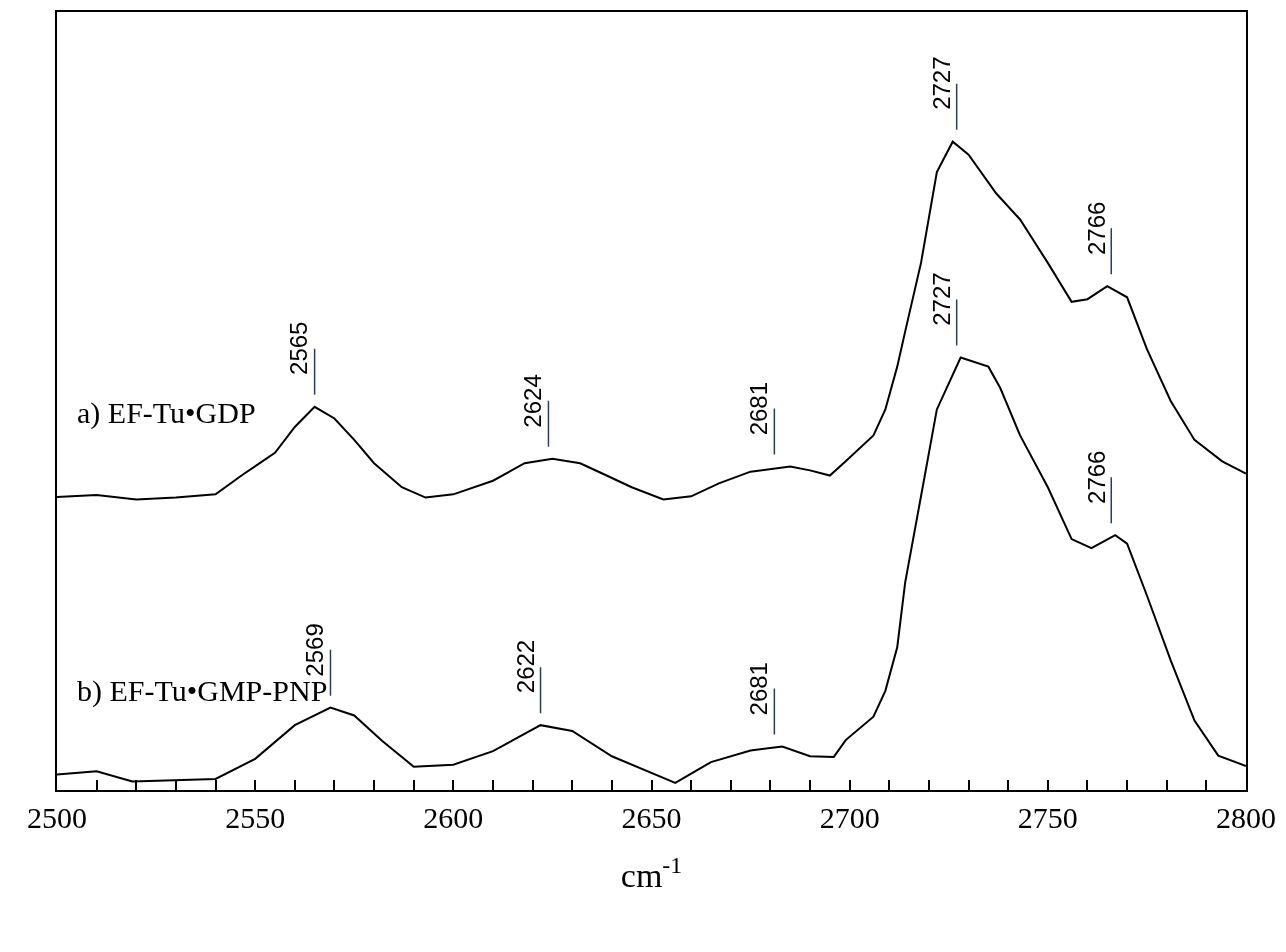  Describe the element at coordinates (453, 817) in the screenshot. I see `x-tick-label: 2600` at that location.